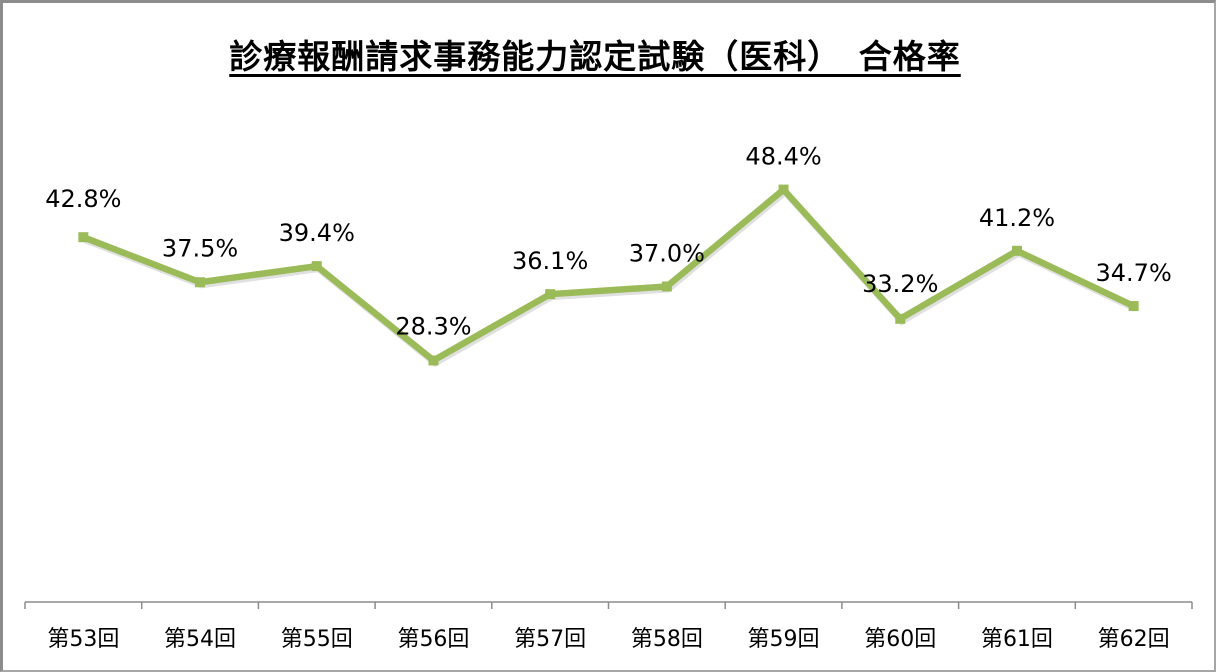 The image size is (1216, 672). Describe the element at coordinates (1134, 273) in the screenshot. I see `data-label: 34.7%` at that location.